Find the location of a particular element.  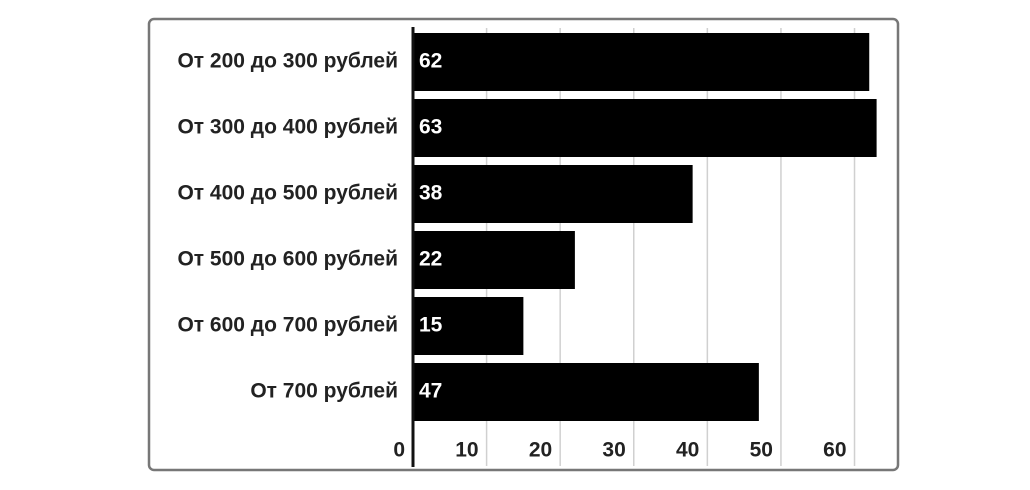

y-tick-label: От 300 до 400 рублей is located at coordinates (287, 127).